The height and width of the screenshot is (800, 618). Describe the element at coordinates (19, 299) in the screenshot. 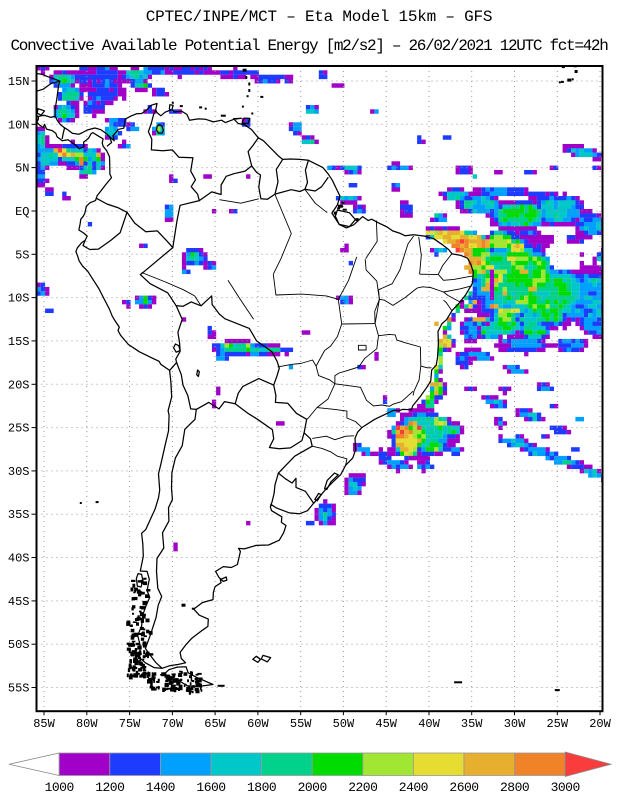

I see `svg-text: 10S` at that location.